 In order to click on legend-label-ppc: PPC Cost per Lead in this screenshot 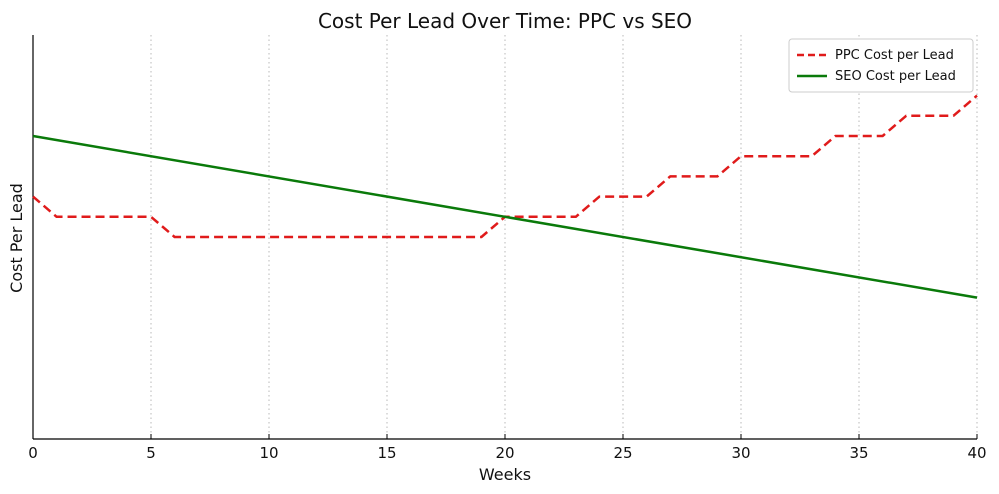, I will do `click(894, 55)`.